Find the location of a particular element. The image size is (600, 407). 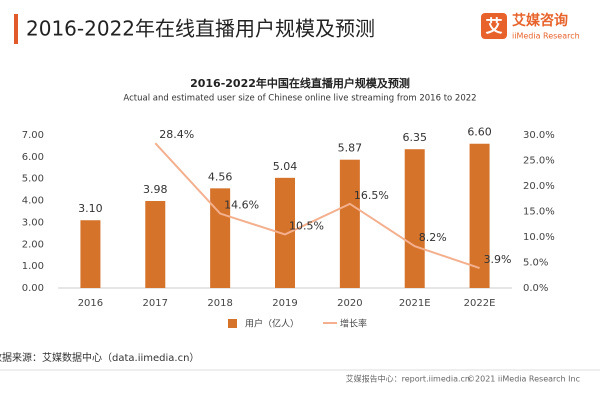

line-label: 16.5% is located at coordinates (371, 195).